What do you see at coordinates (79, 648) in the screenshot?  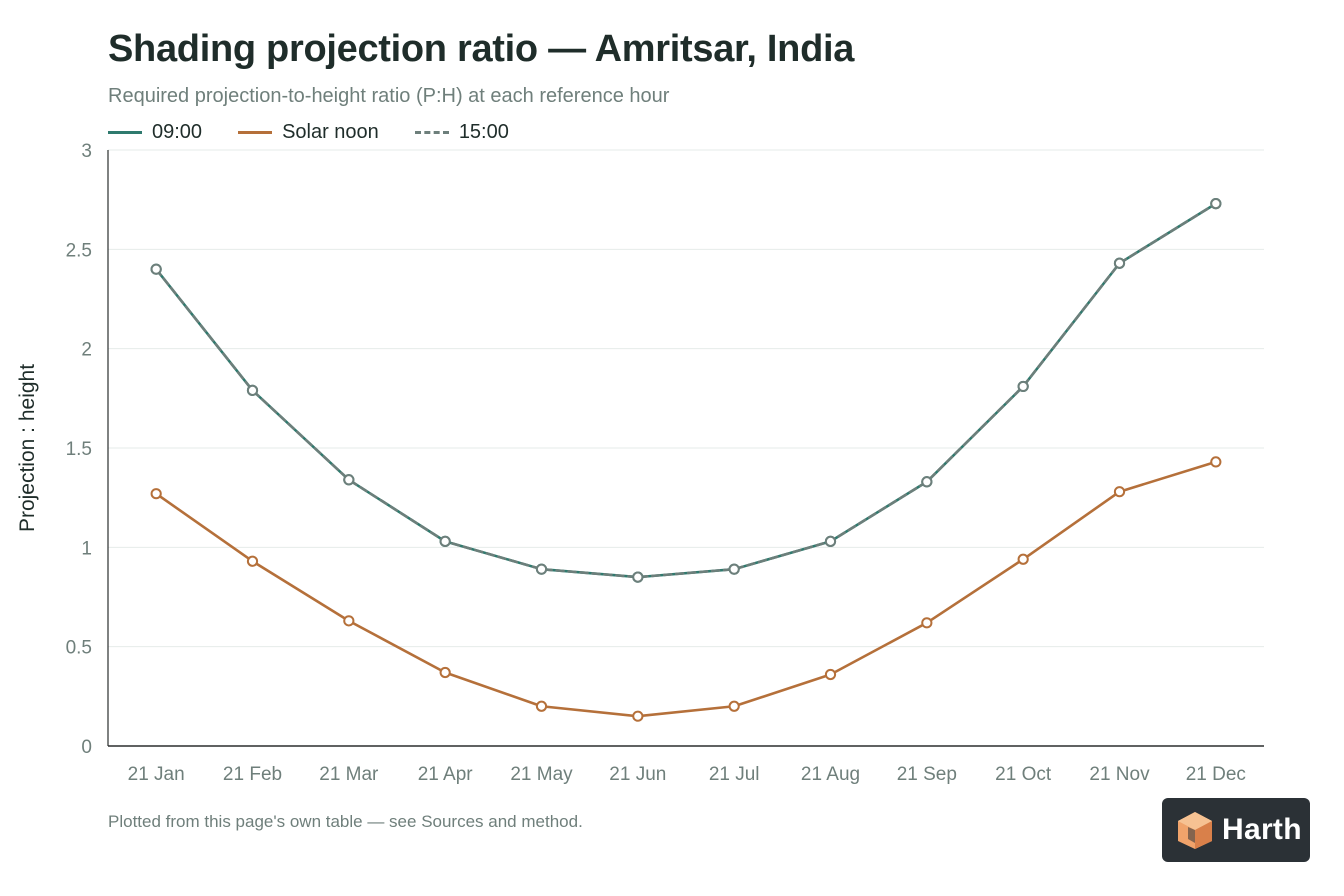 I see `y-tick-label: 0.5` at bounding box center [79, 648].